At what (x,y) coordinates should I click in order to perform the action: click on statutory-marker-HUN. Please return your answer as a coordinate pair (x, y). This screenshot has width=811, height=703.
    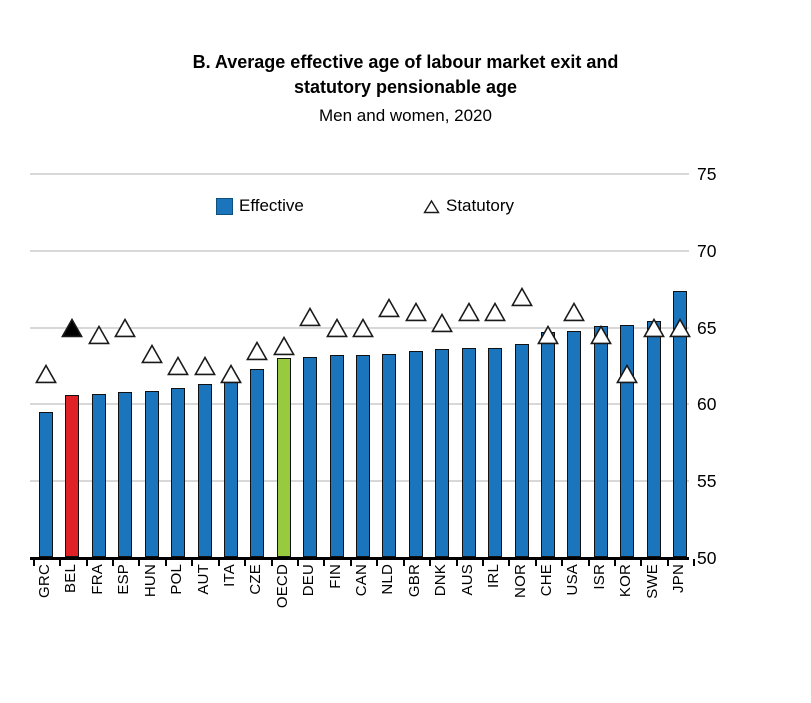
    Looking at the image, I should click on (151, 356).